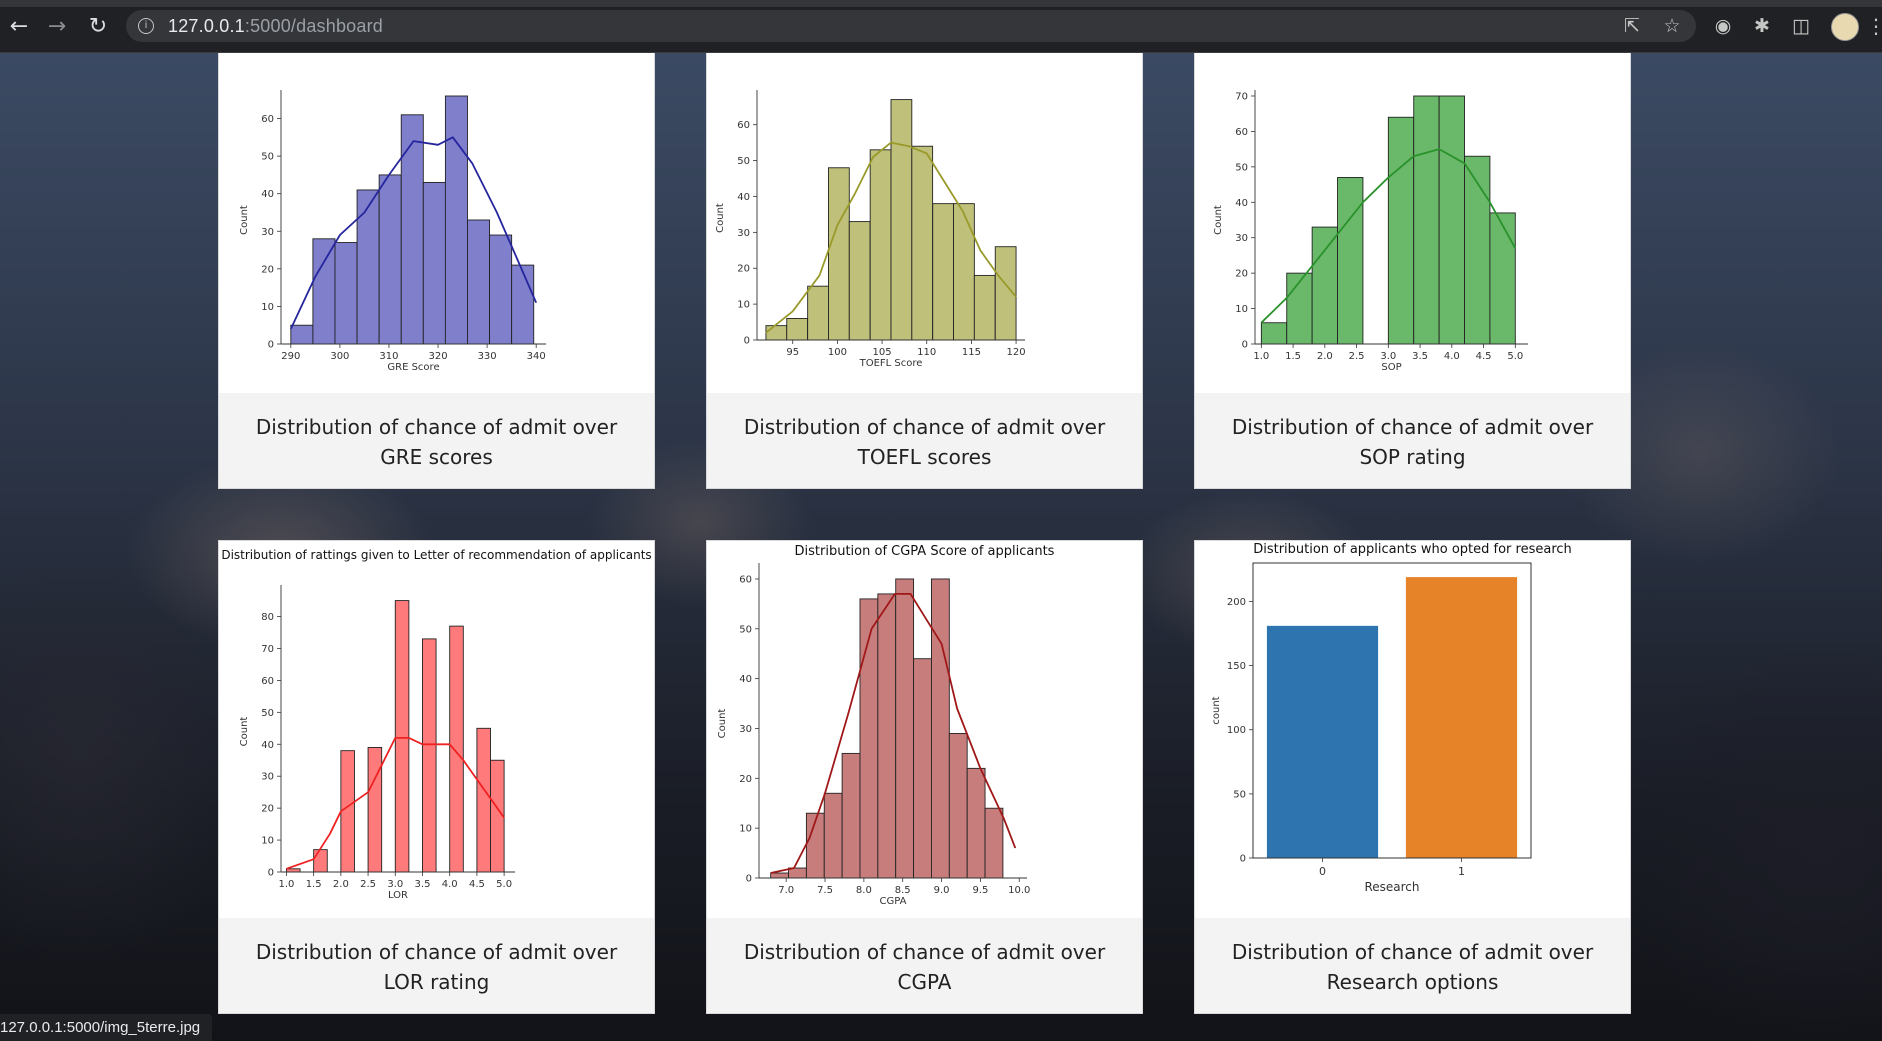  Describe the element at coordinates (1392, 710) in the screenshot. I see `plot-frame` at that location.